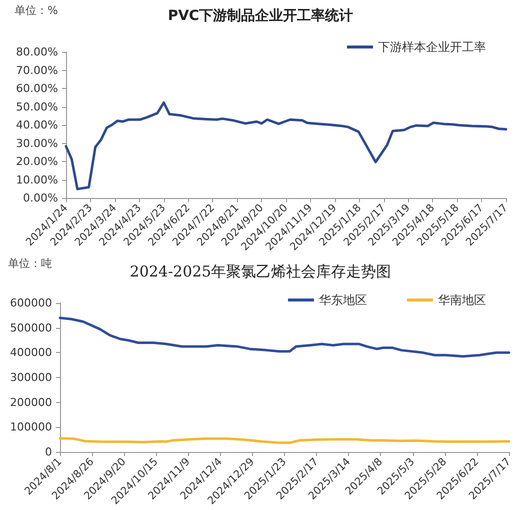  I want to click on chart-title: PVC下游制品企业开工率统计, so click(261, 15).